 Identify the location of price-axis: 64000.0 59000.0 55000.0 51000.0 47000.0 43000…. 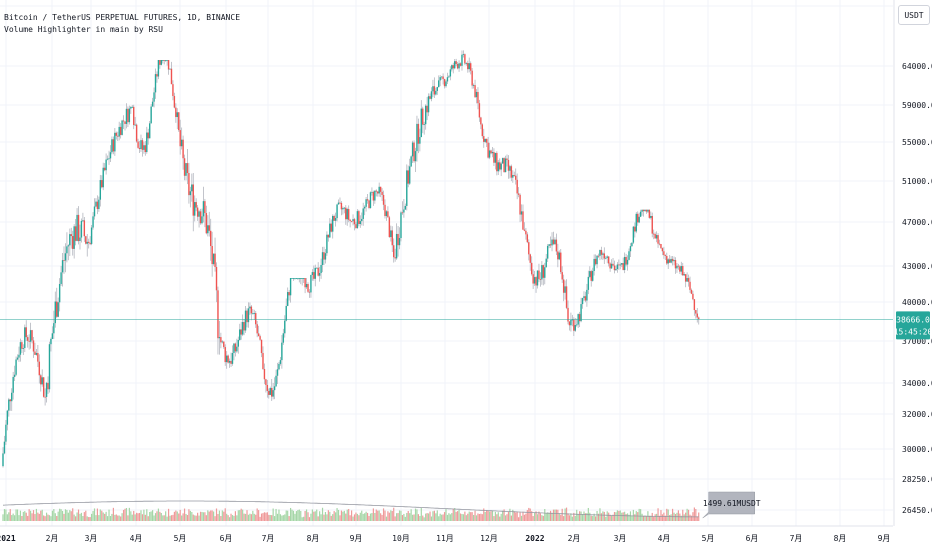
(912, 263).